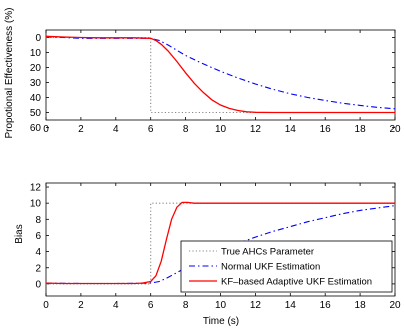 The image size is (404, 331). I want to click on bottom-x-tick-label: 6, so click(151, 305).